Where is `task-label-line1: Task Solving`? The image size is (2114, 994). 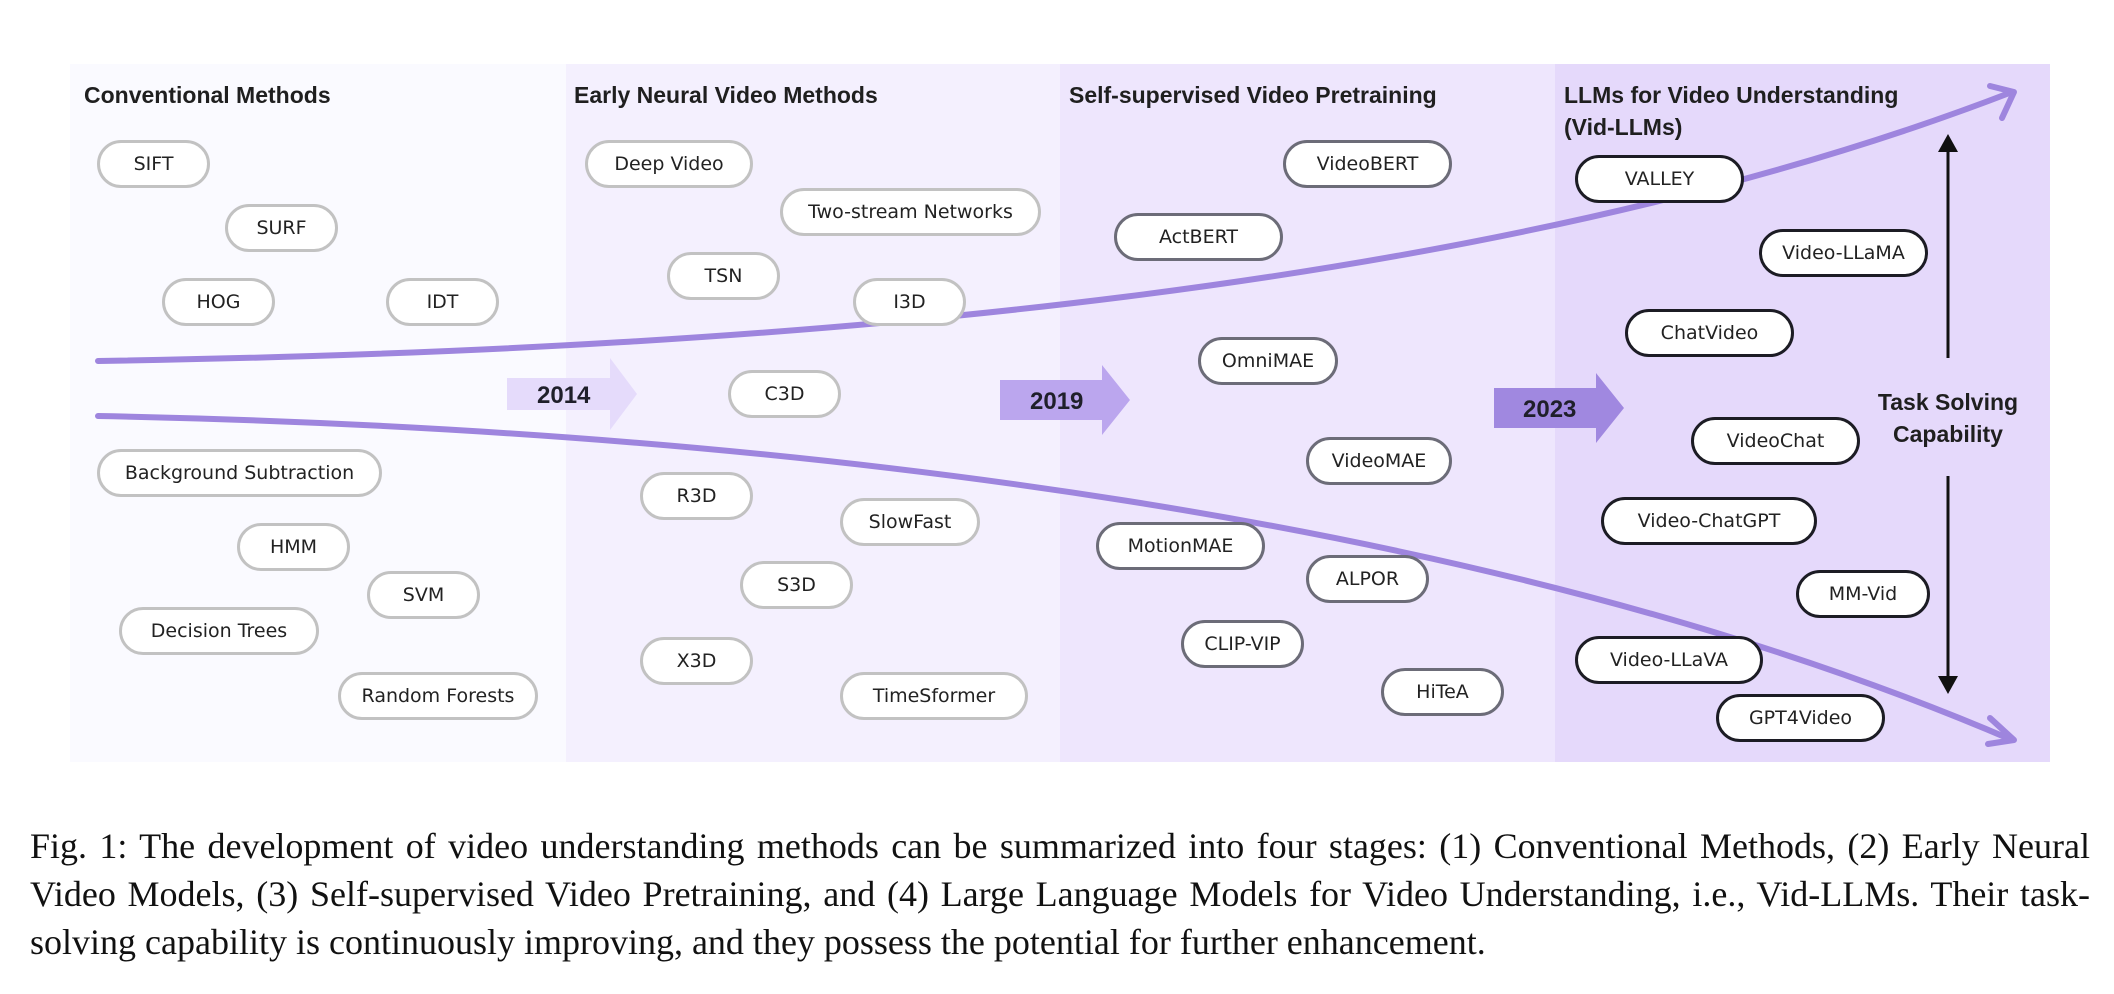 task-label-line1: Task Solving is located at coordinates (1948, 402).